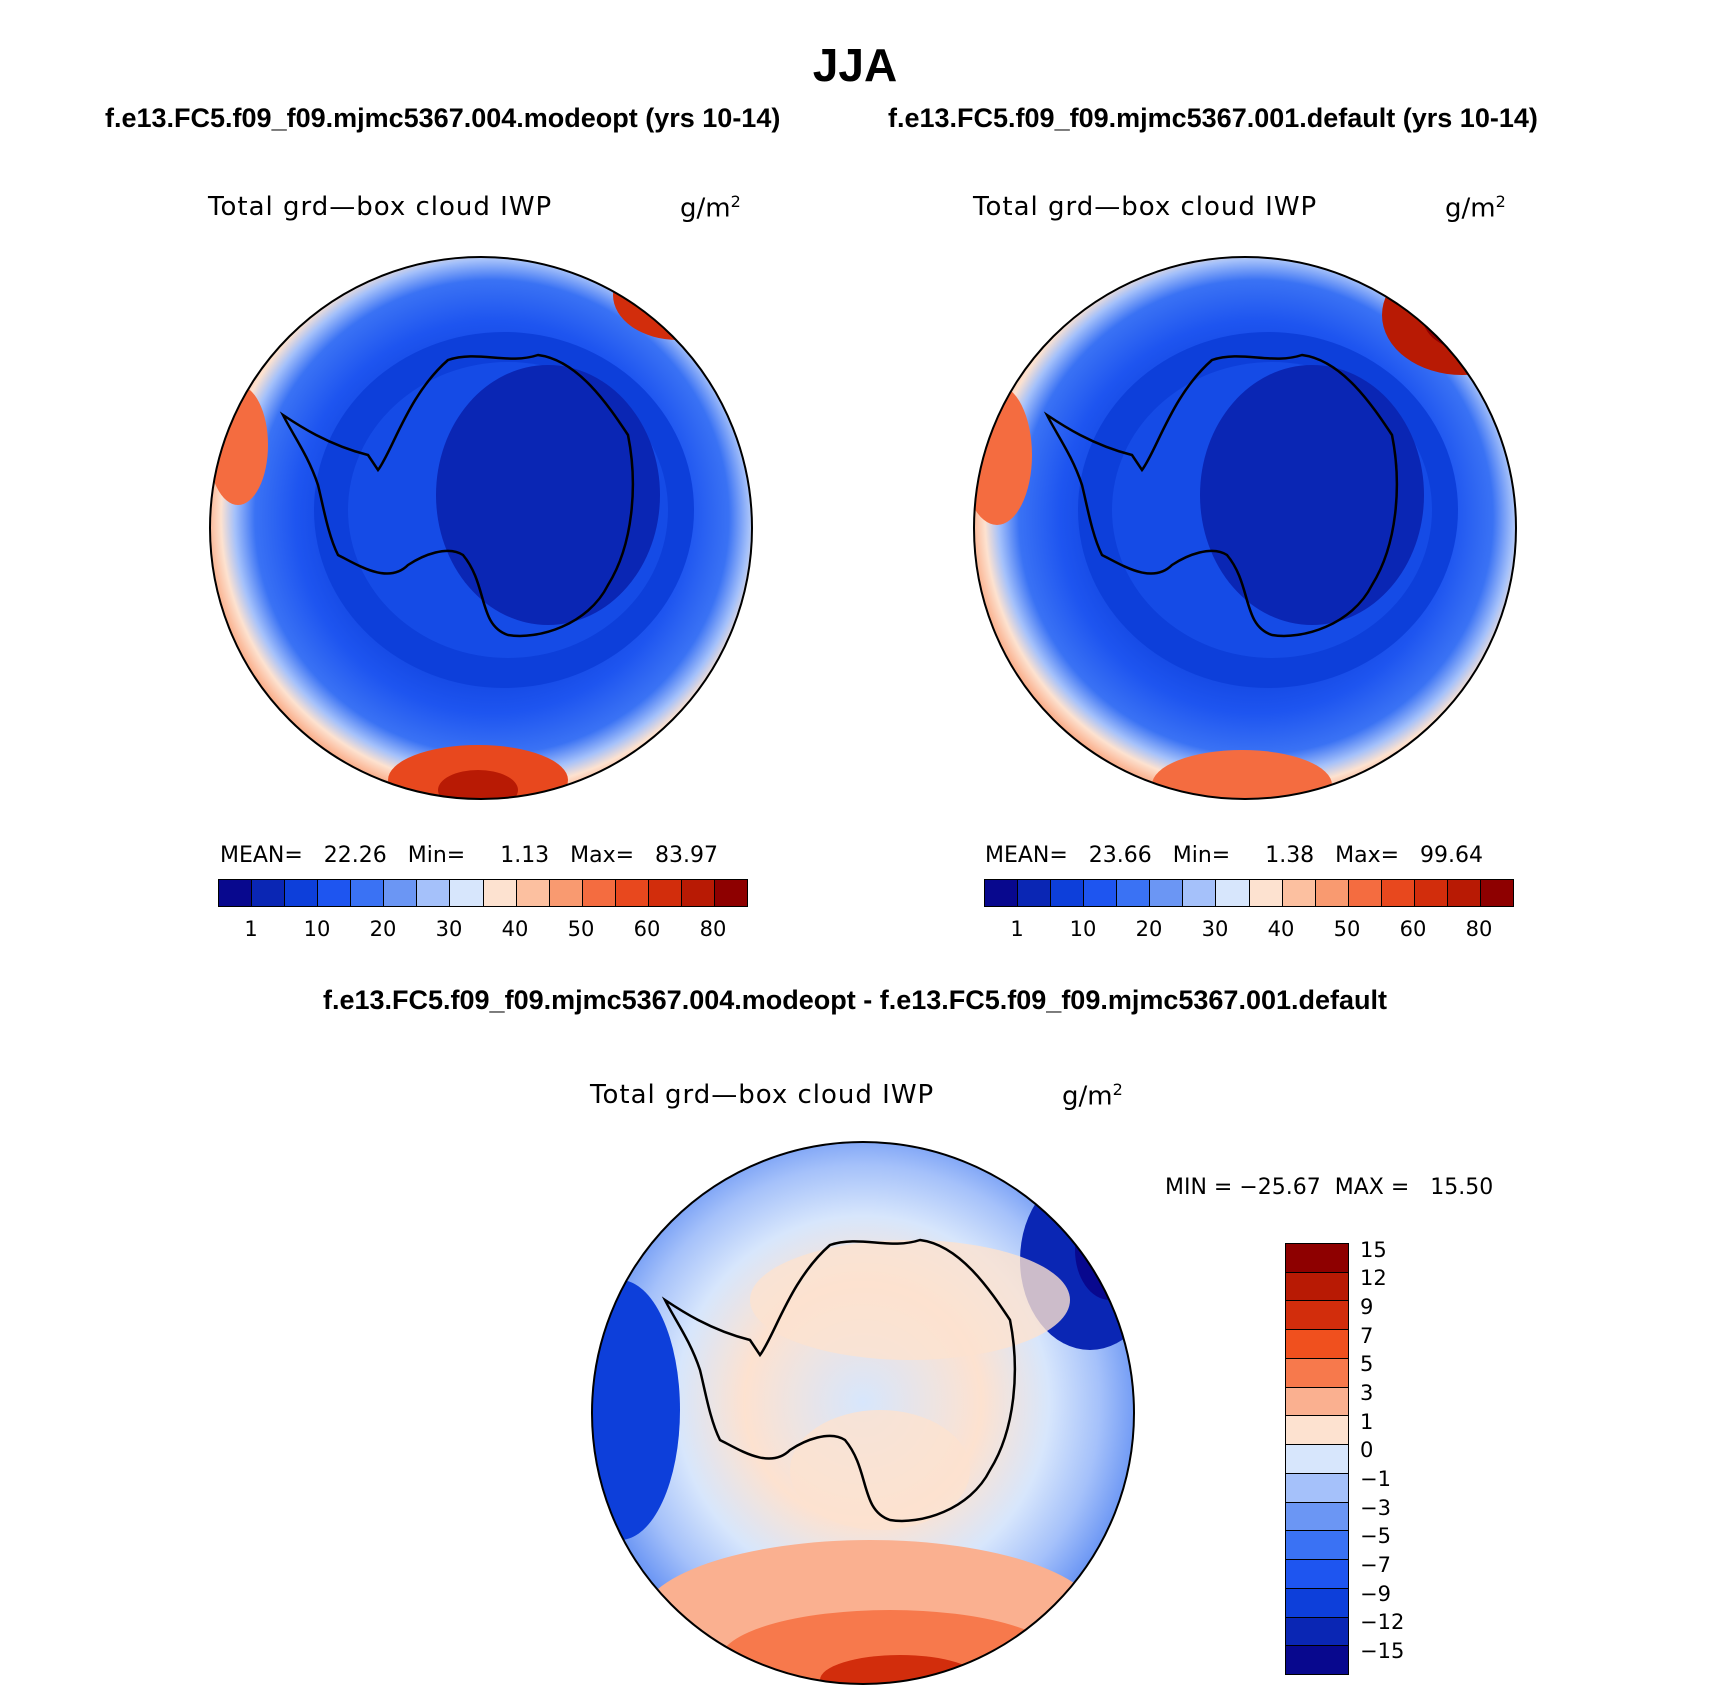 The width and height of the screenshot is (1710, 1686). I want to click on right-variable-name: Total grd—box cloud IWP, so click(1145, 207).